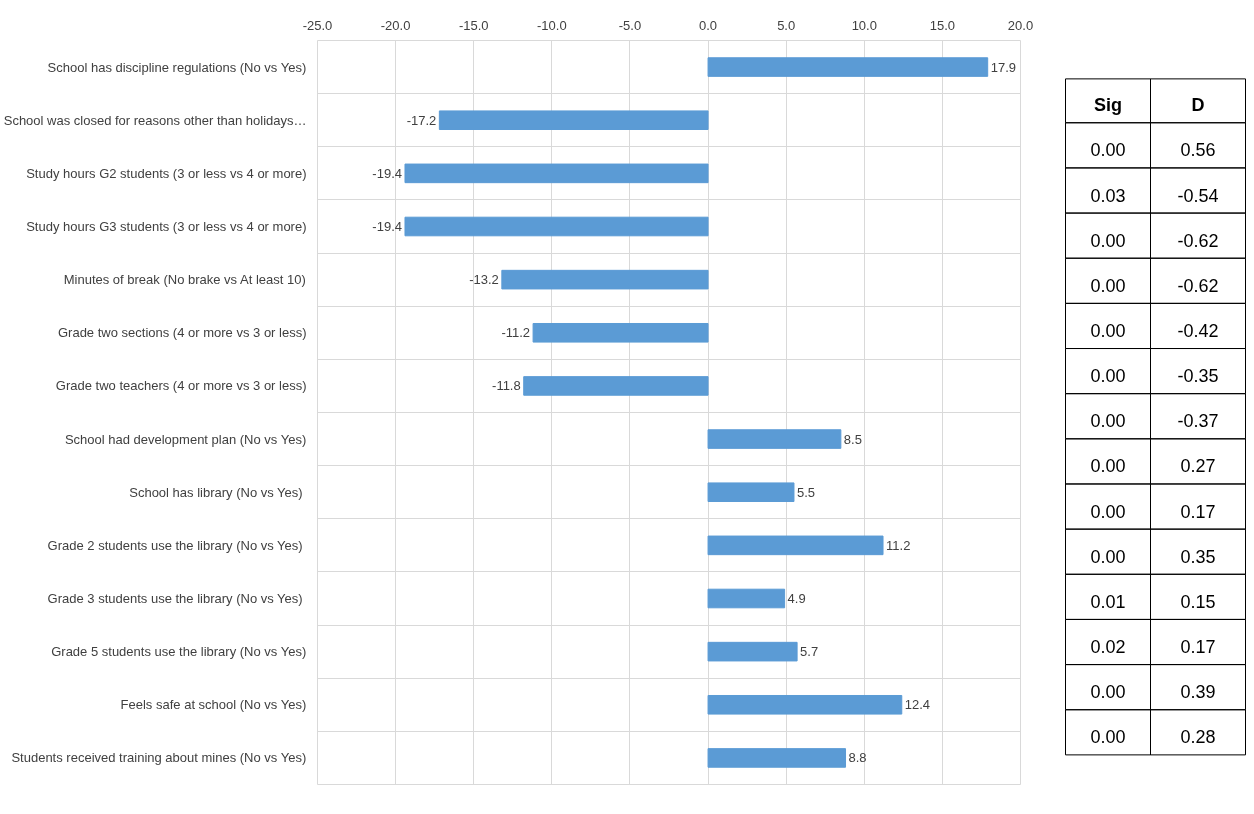 The image size is (1254, 814). Describe the element at coordinates (177, 67) in the screenshot. I see `y-tick-label: School has discipline regulations (No vs Yes)` at that location.